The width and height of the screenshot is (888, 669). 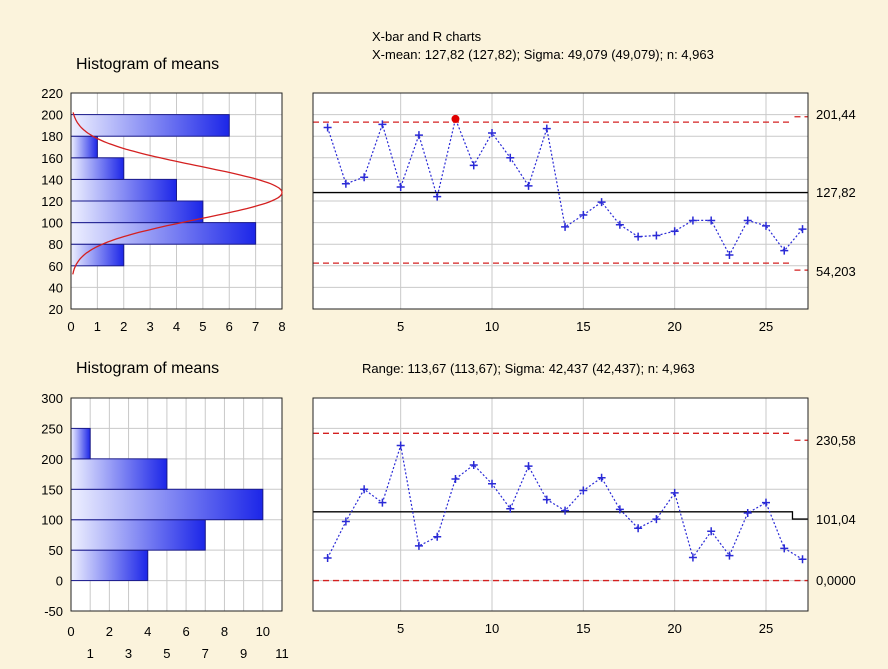 I want to click on histogram-top: 20 40 60 80 100 120 140 160 180 200 220 0 1 2 3 4 5 6 7 8, so click(x=163, y=210).